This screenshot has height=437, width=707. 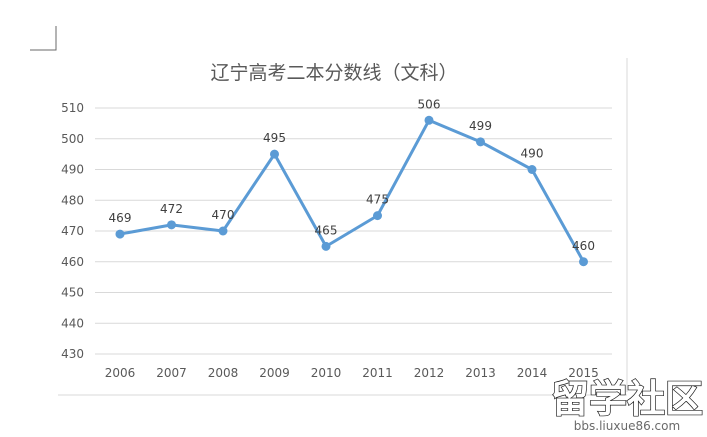 I want to click on data-label: 506, so click(x=429, y=104).